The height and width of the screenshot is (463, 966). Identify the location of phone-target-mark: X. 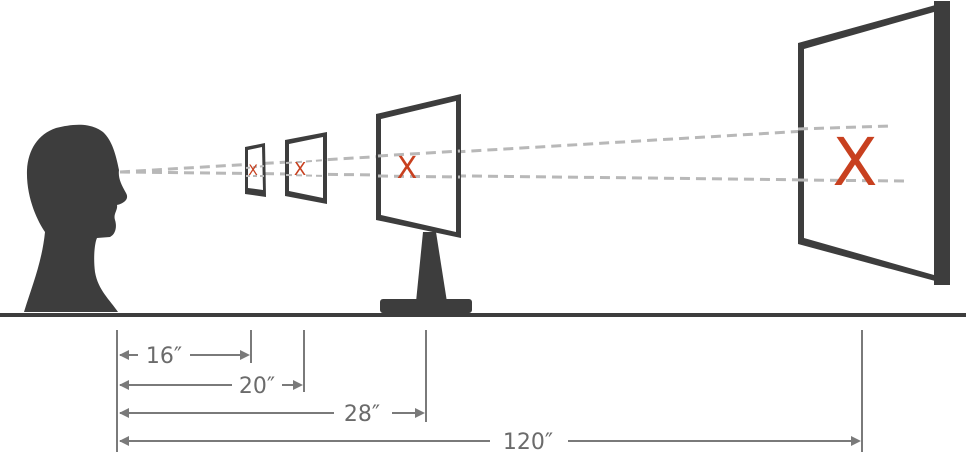
(253, 171).